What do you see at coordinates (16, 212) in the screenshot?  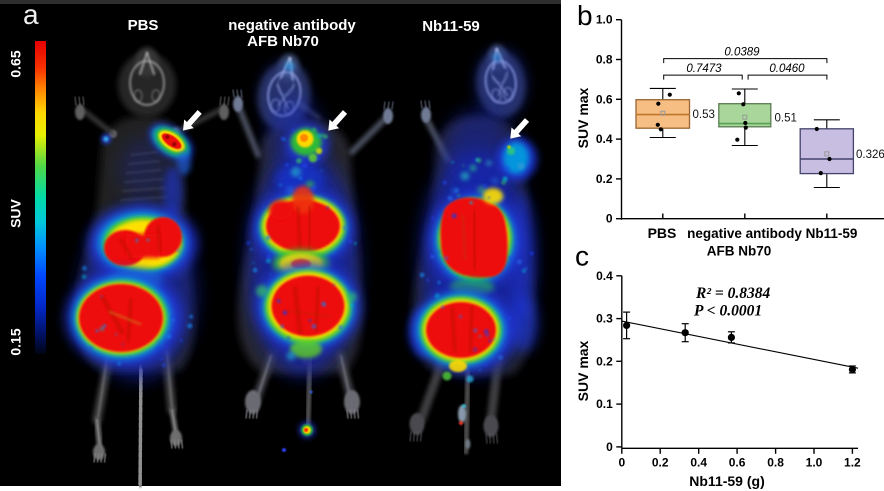 I see `svg-text: SUV` at bounding box center [16, 212].